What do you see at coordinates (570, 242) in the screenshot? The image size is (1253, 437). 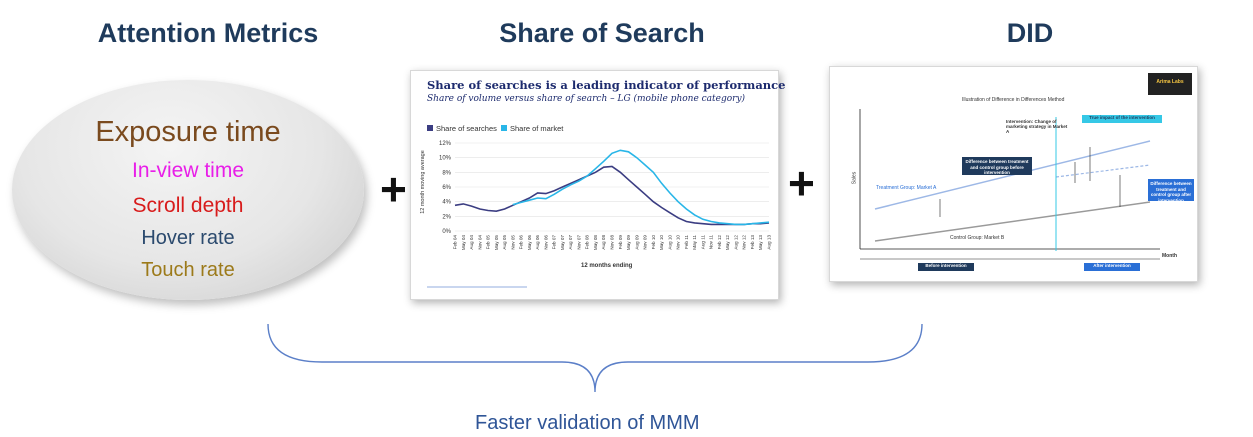 I see `x-tick-label: Aug 07` at bounding box center [570, 242].